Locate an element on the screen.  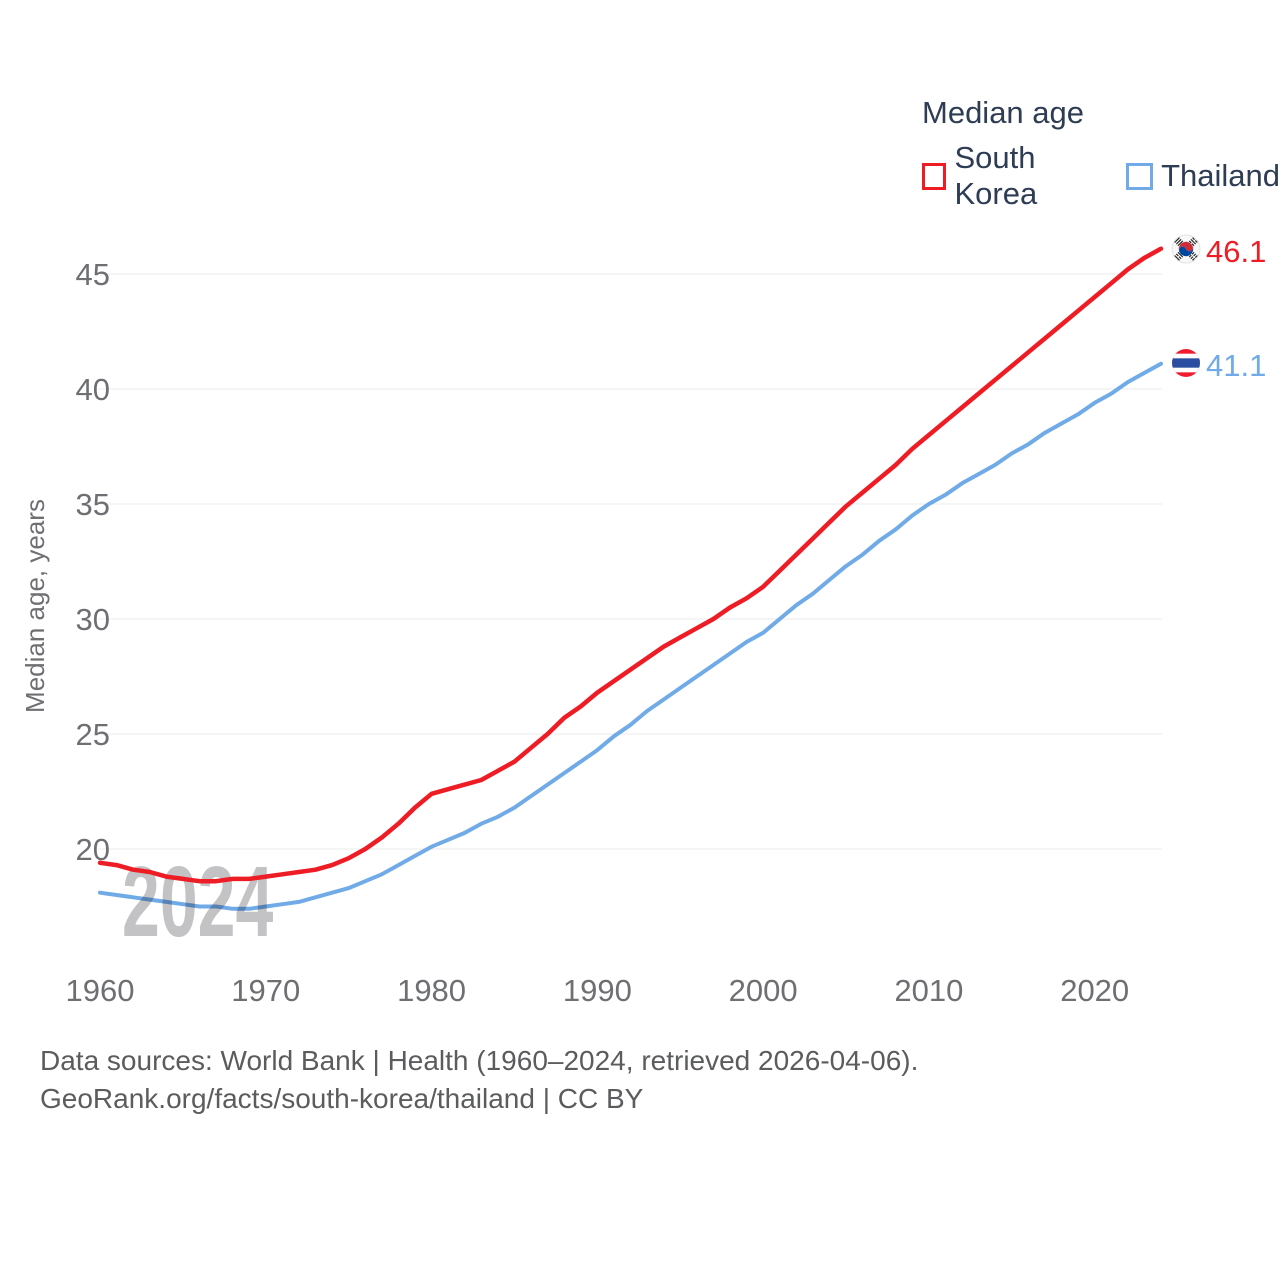
legend-row: South Korea Thailand is located at coordinates (1101, 176).